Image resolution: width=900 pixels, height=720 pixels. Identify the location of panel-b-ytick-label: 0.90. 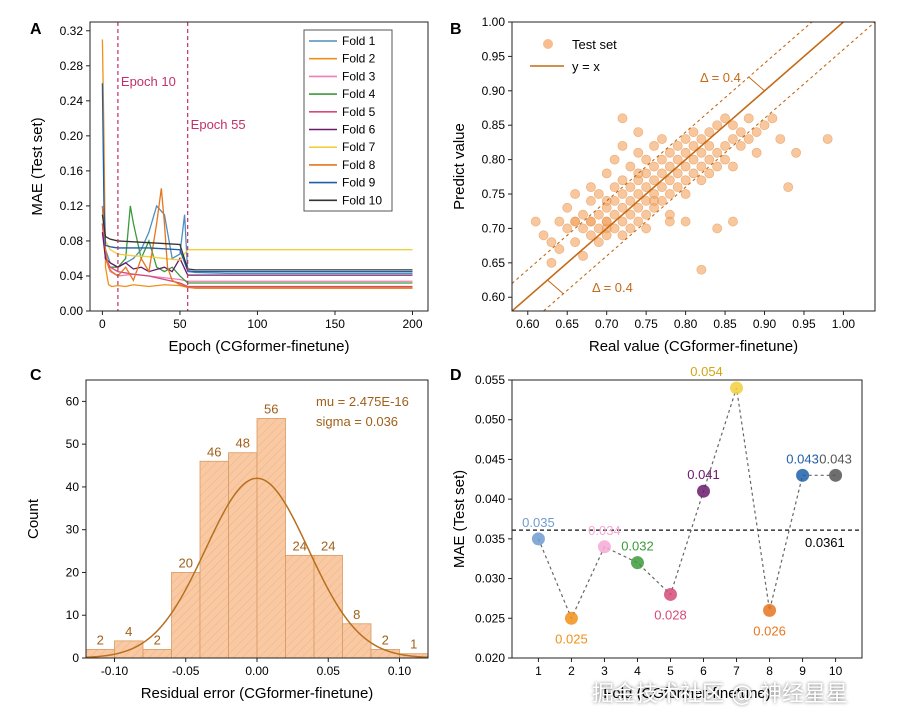
(494, 91).